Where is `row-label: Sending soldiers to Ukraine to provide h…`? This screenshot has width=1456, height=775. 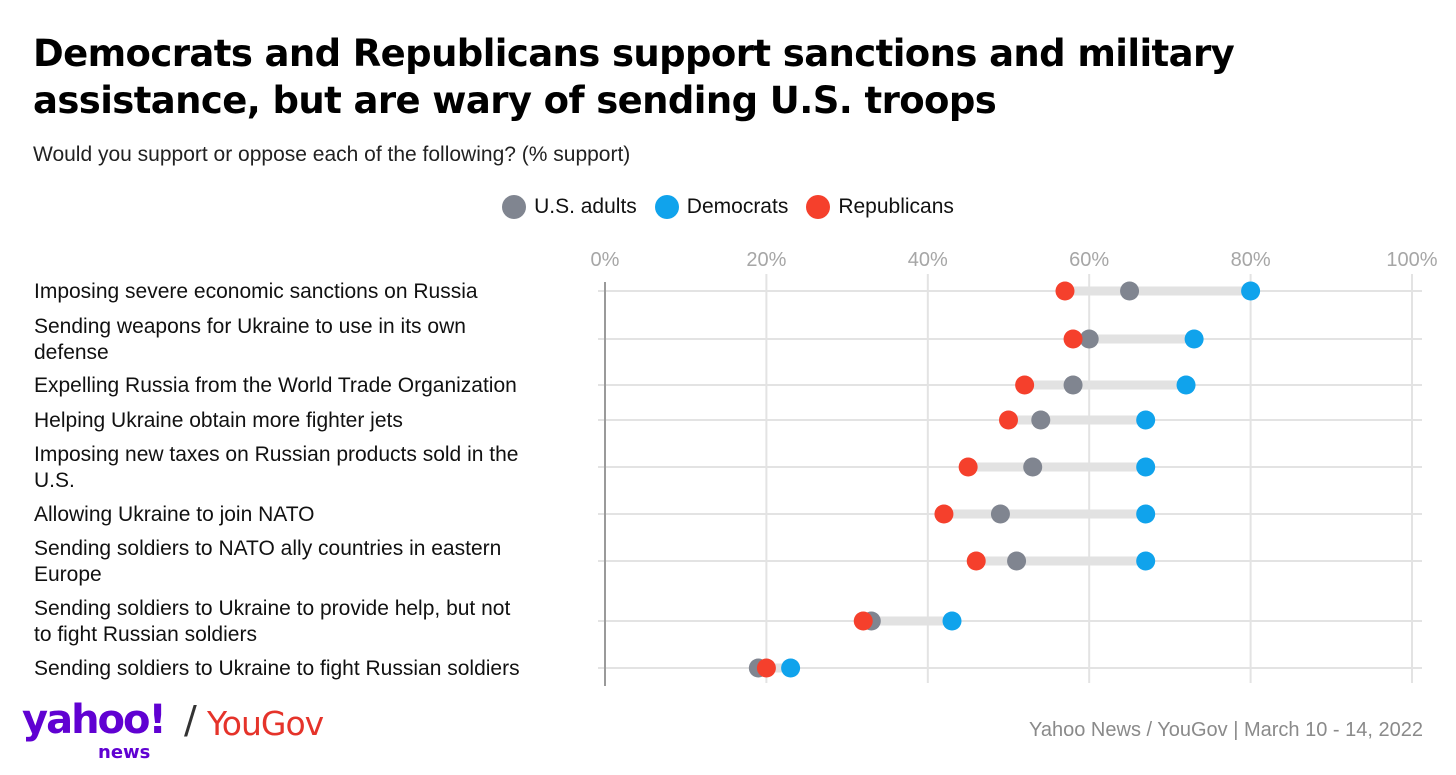 row-label: Sending soldiers to Ukraine to provide h… is located at coordinates (272, 621).